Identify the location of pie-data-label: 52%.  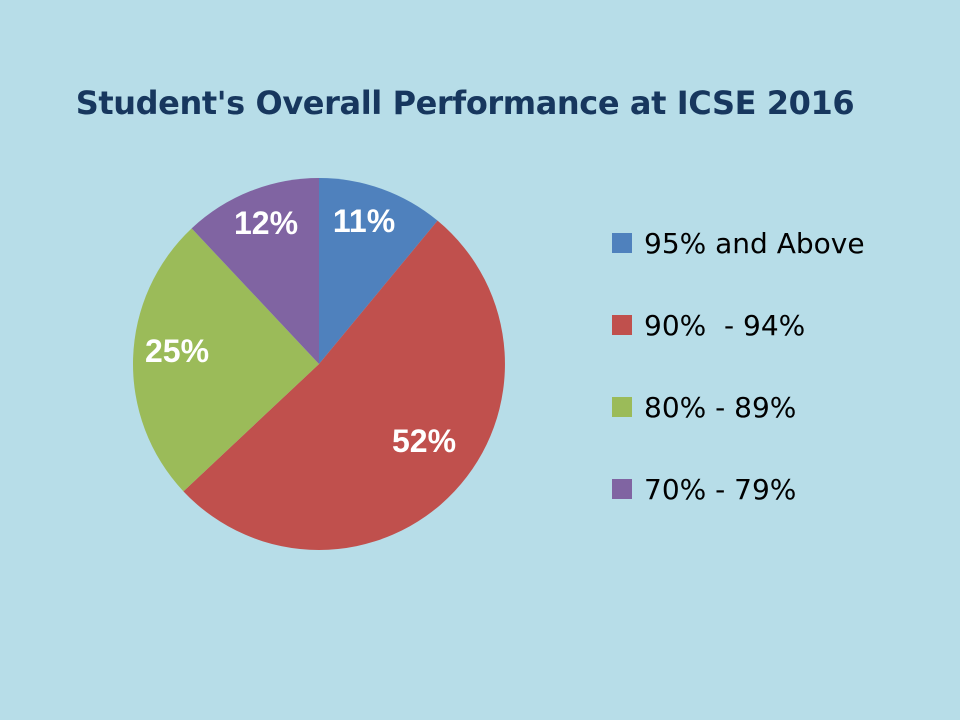
(424, 441).